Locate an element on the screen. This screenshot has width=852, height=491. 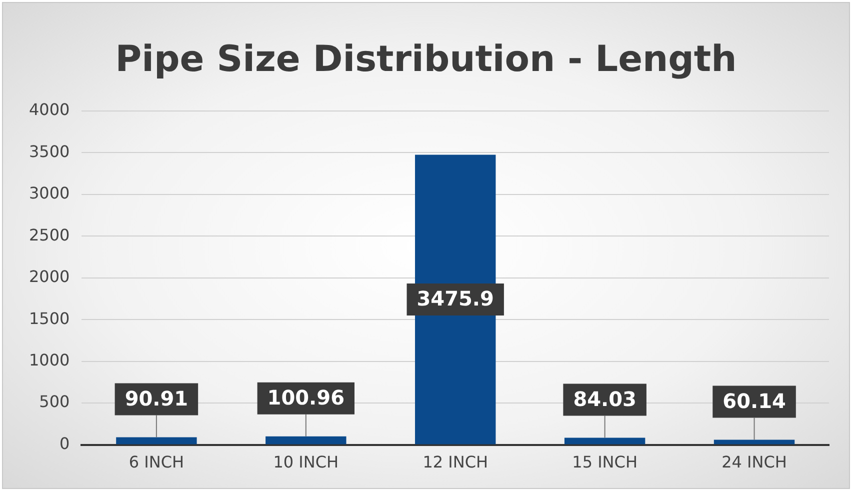
x-tick-label: 12 INCH is located at coordinates (455, 462).